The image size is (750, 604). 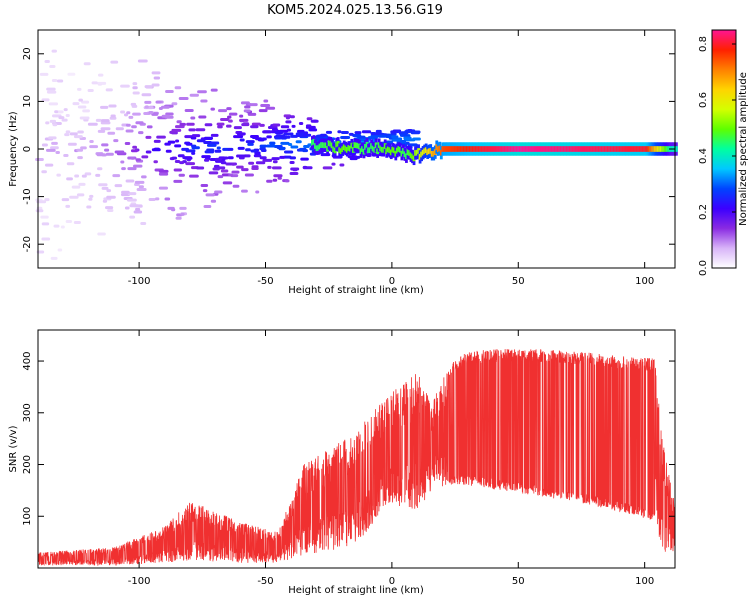 I want to click on snr-y-tick-label: 400, so click(x=27, y=360).